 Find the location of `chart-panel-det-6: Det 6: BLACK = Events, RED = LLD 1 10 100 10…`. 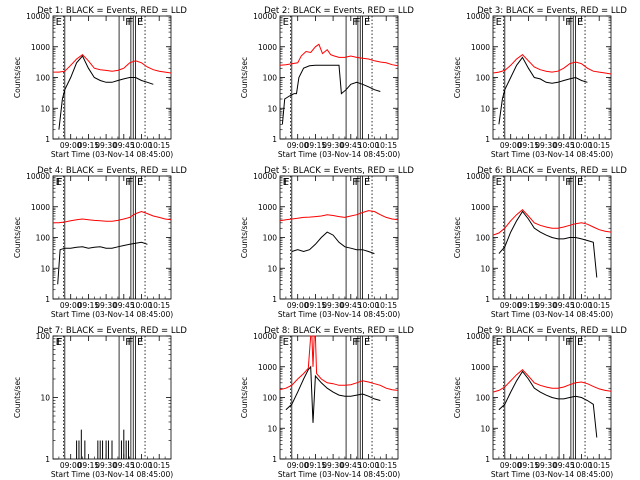

chart-panel-det-6: Det 6: BLACK = Events, RED = LLD 1 10 100 10… is located at coordinates (540, 242).